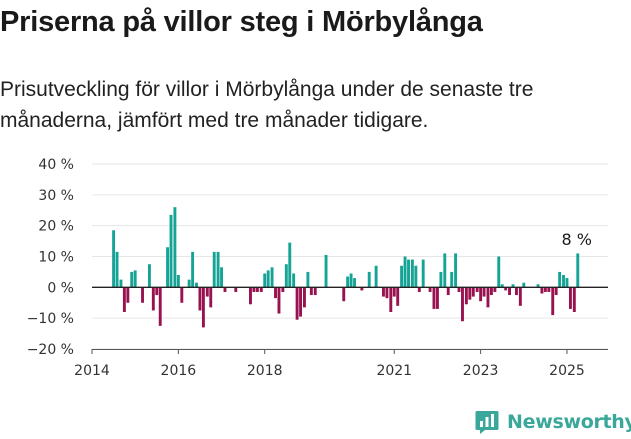  Describe the element at coordinates (50, 350) in the screenshot. I see `y-tick-label: −20 %` at that location.